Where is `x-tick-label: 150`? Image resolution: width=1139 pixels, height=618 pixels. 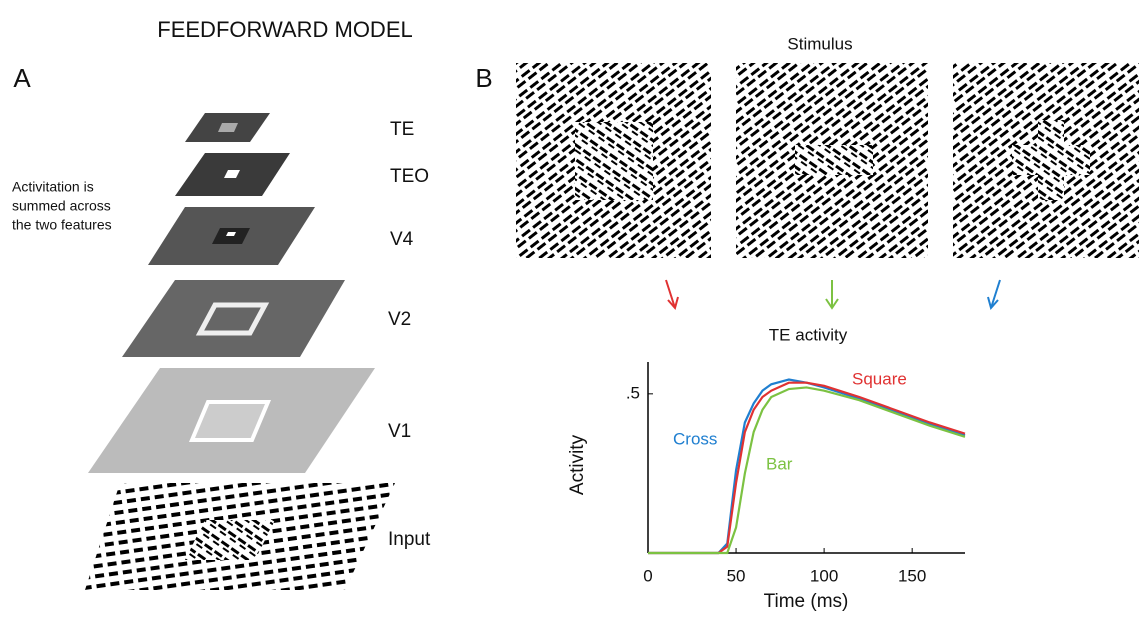 x-tick-label: 150 is located at coordinates (912, 575).